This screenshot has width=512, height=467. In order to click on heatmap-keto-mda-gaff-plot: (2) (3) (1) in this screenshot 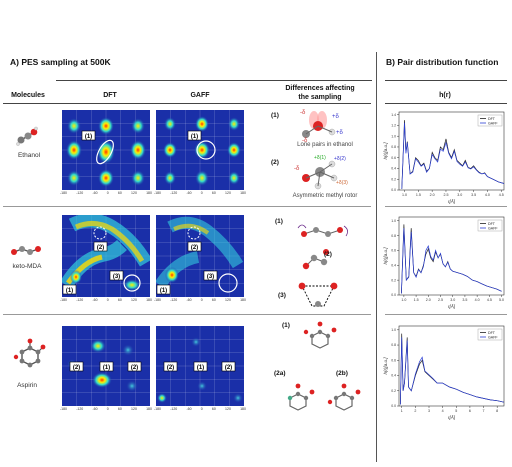, I will do `click(199, 256)`.